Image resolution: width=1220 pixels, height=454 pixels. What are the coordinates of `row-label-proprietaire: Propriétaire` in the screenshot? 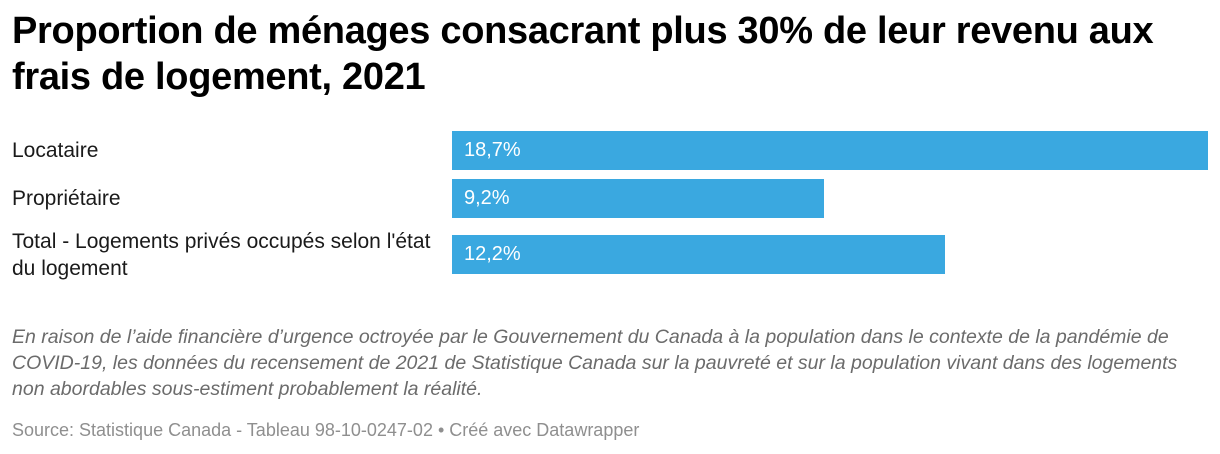 It's located at (66, 198).